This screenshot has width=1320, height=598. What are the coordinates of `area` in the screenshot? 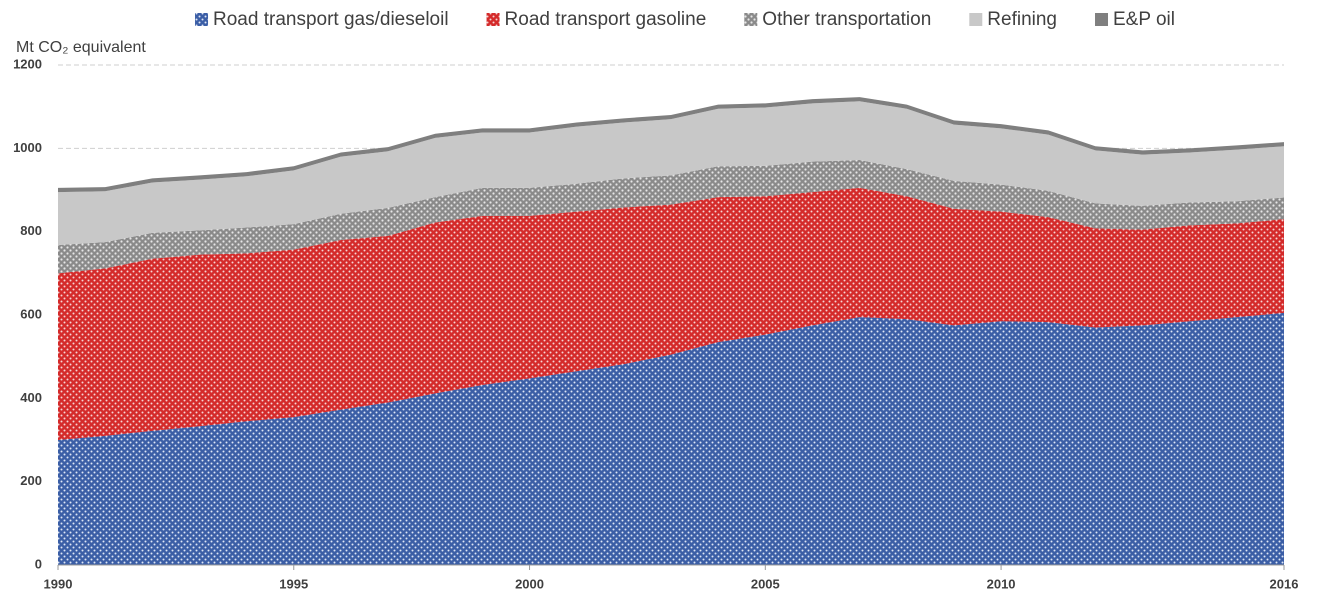 It's located at (671, 145).